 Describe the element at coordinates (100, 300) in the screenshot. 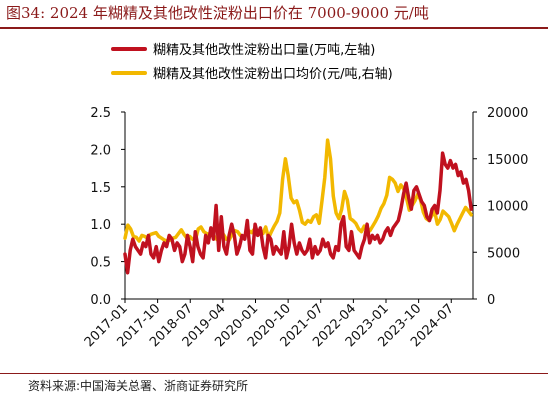

I see `y-left-tick-label: 0.0` at that location.